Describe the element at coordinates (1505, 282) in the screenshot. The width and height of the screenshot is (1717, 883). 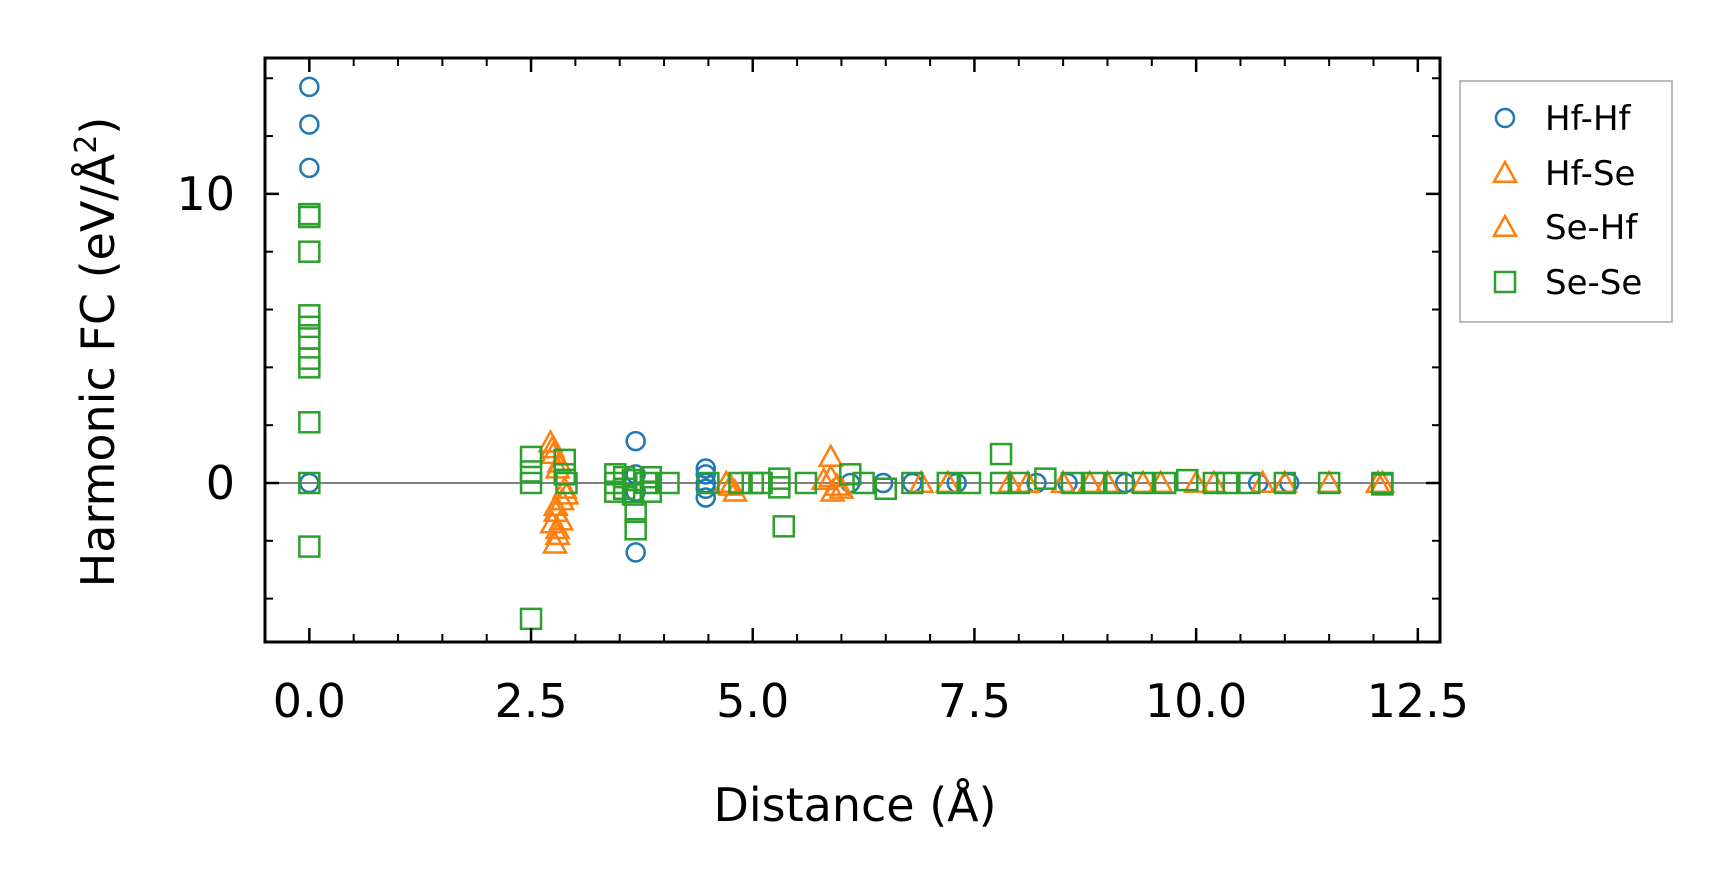
I see `legend-marker-se-se` at that location.